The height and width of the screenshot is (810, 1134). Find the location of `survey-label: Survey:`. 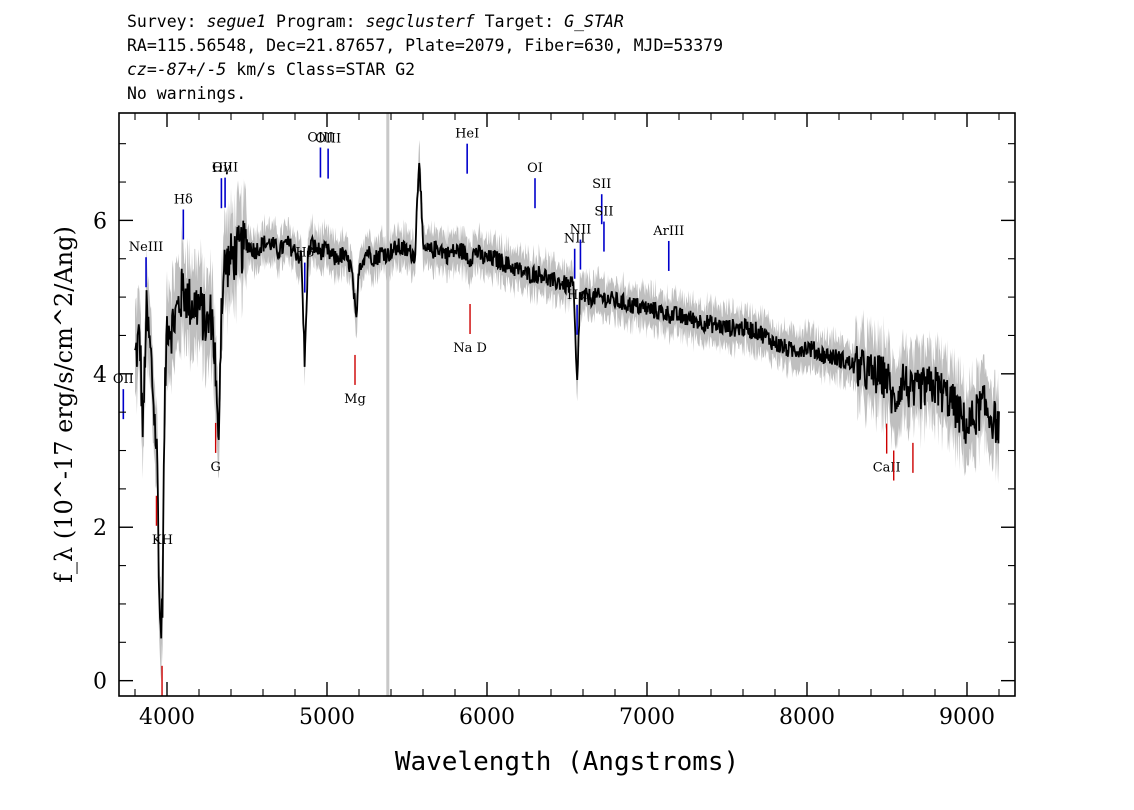

survey-label: Survey: is located at coordinates (162, 21).